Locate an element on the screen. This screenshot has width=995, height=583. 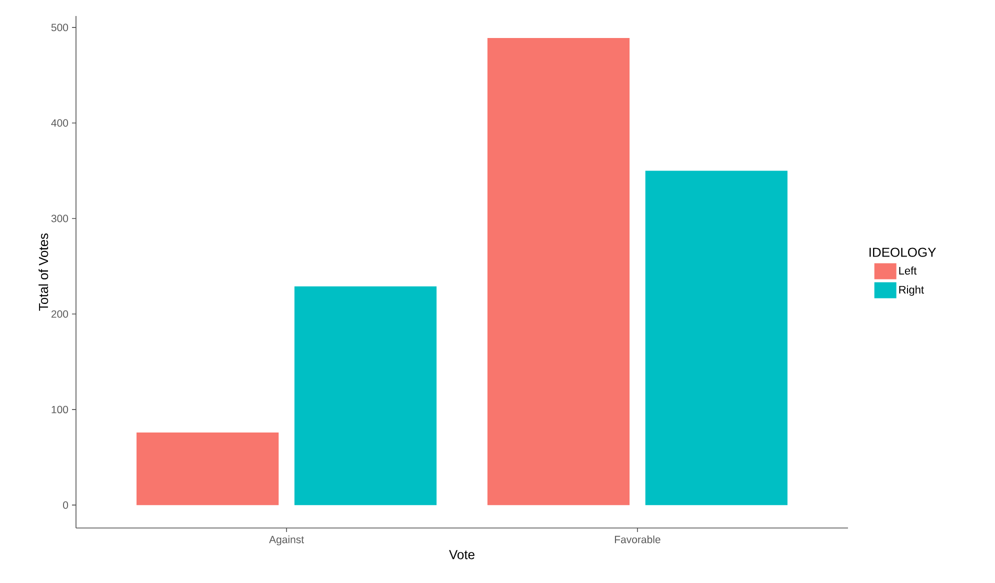
legend-label: Left is located at coordinates (908, 270).